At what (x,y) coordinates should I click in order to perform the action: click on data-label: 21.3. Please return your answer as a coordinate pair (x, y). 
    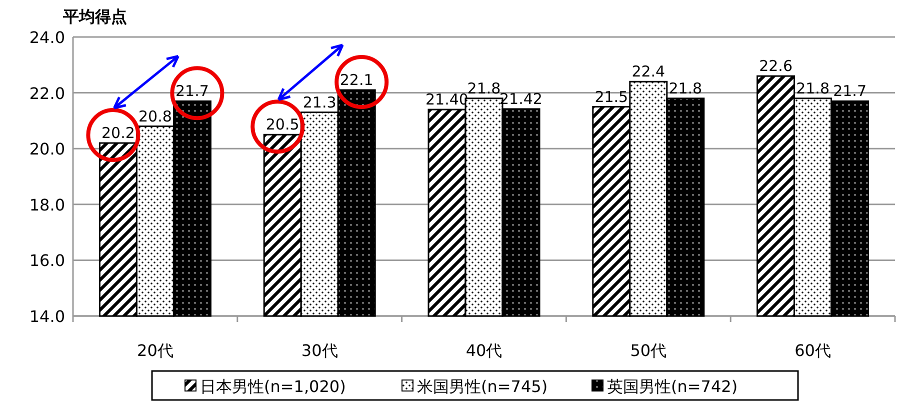
    Looking at the image, I should click on (319, 102).